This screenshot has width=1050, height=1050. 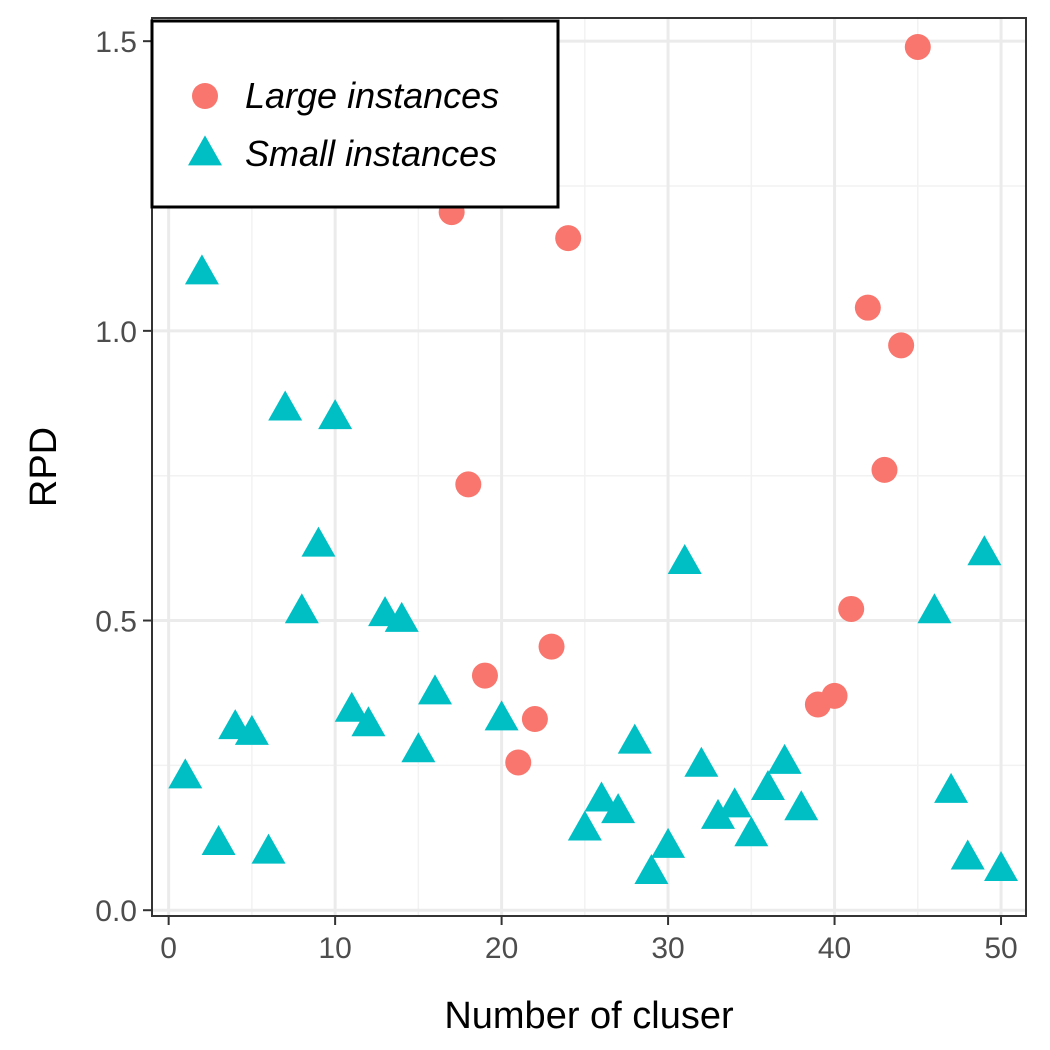 What do you see at coordinates (334, 948) in the screenshot?
I see `x-tick-label: 10` at bounding box center [334, 948].